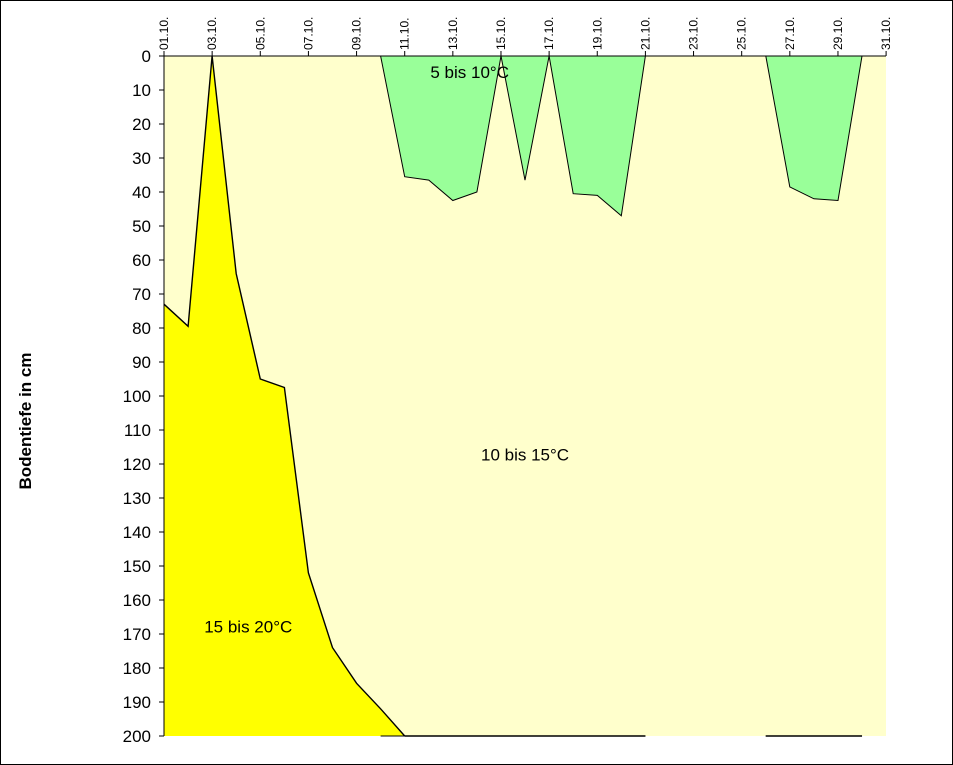 This screenshot has height=765, width=953. I want to click on x-tick-label: 27.10., so click(790, 33).